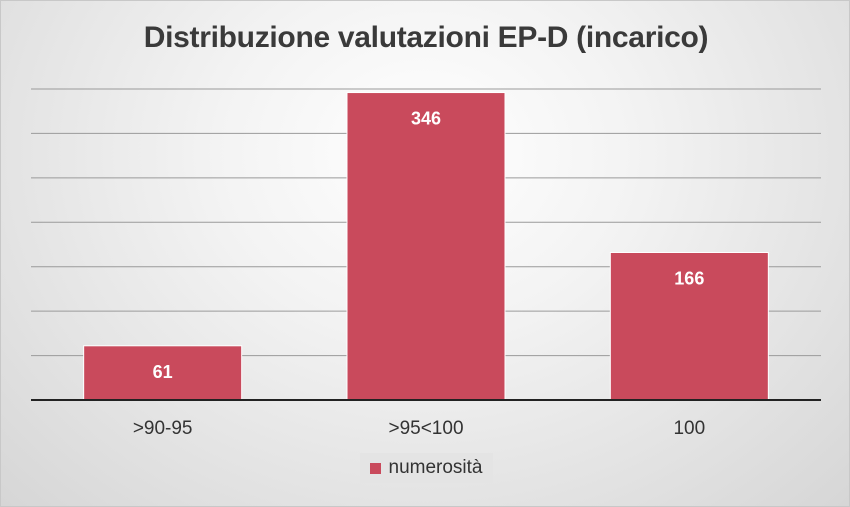 The height and width of the screenshot is (507, 850). What do you see at coordinates (375, 468) in the screenshot?
I see `legend-swatch` at bounding box center [375, 468].